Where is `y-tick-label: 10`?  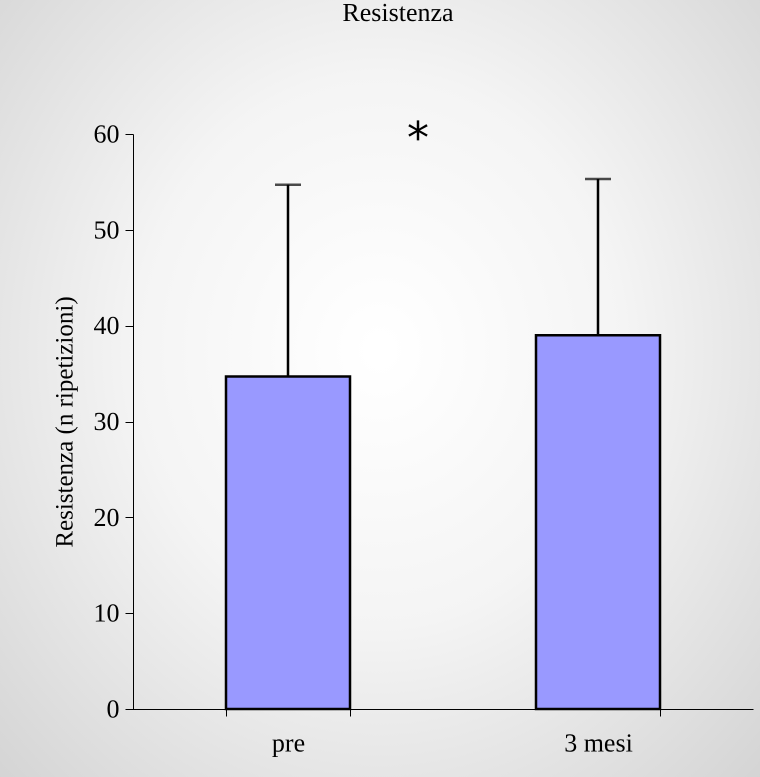 y-tick-label: 10 is located at coordinates (107, 613).